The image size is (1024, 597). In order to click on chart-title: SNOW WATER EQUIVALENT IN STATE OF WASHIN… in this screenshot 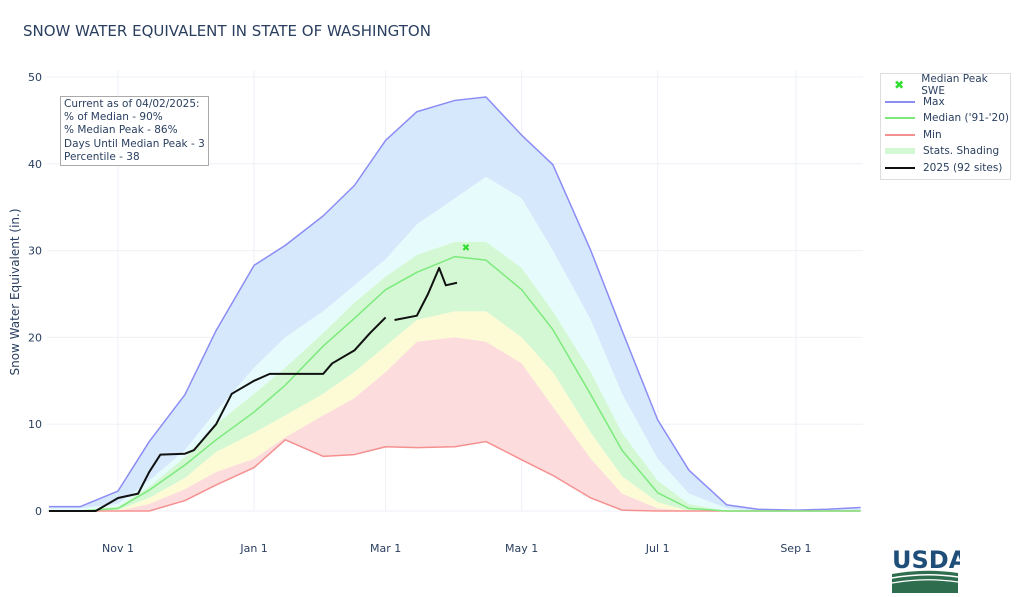, I will do `click(227, 31)`.